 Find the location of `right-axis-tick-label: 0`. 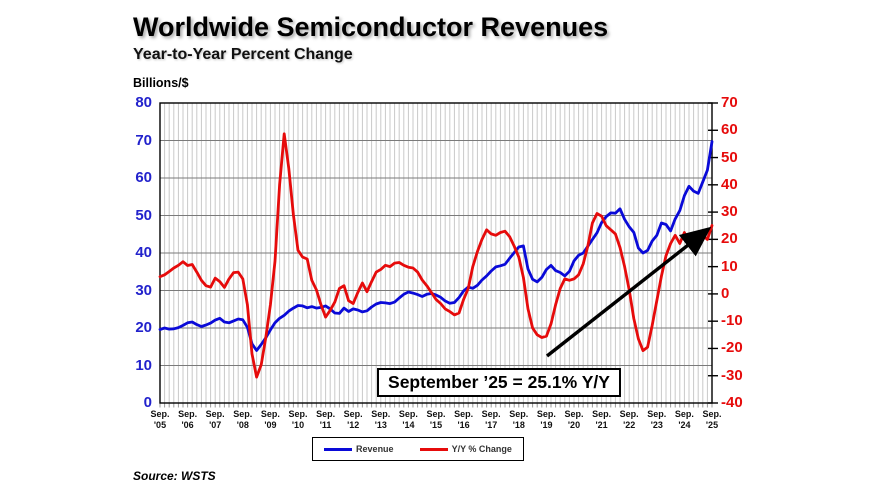

right-axis-tick-label: 0 is located at coordinates (725, 293).